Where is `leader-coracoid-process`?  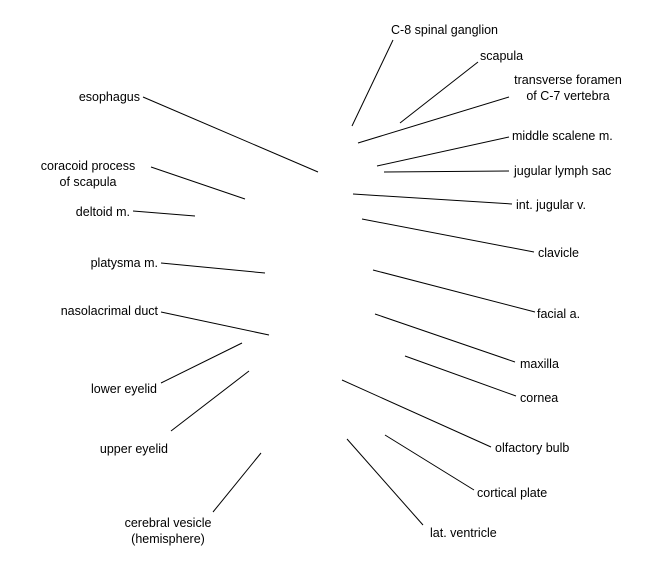 leader-coracoid-process is located at coordinates (198, 183).